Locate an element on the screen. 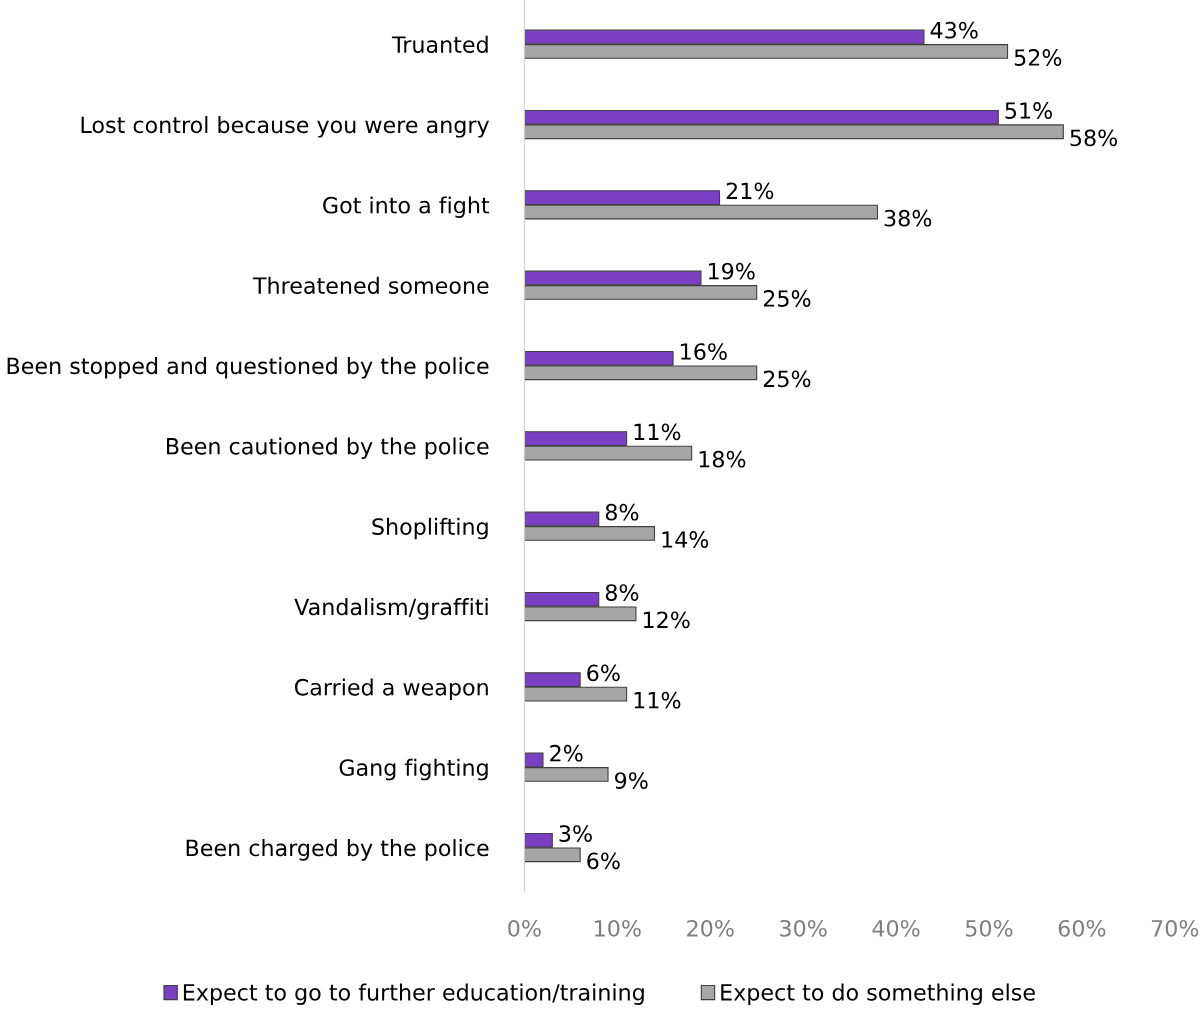 Image resolution: width=1200 pixels, height=1025 pixels. x-tick-label: 10% is located at coordinates (618, 928).